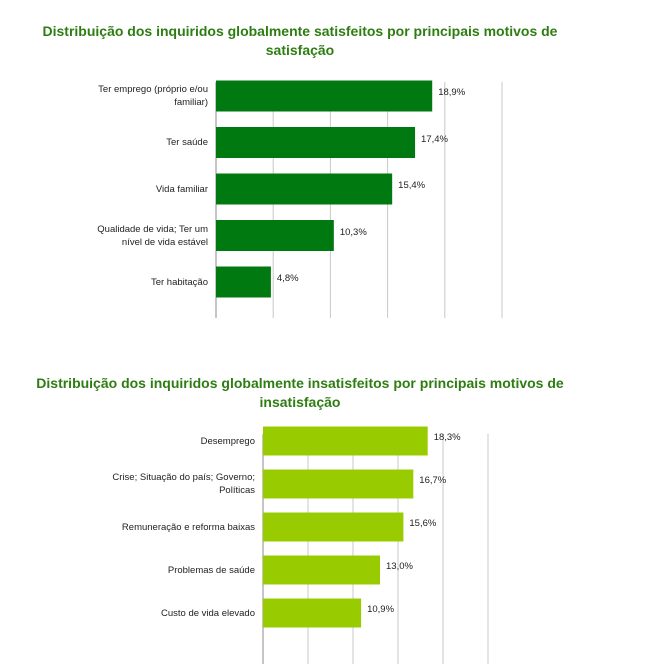 This screenshot has height=664, width=671. I want to click on data-label: 10,3%, so click(353, 232).